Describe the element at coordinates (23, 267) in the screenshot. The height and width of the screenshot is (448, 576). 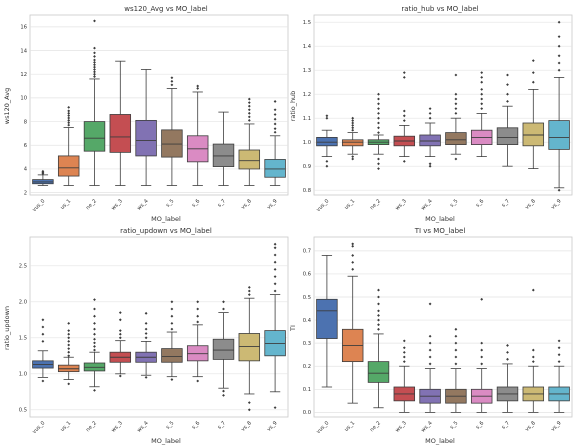
I see `y-tick-label: 2.5` at that location.